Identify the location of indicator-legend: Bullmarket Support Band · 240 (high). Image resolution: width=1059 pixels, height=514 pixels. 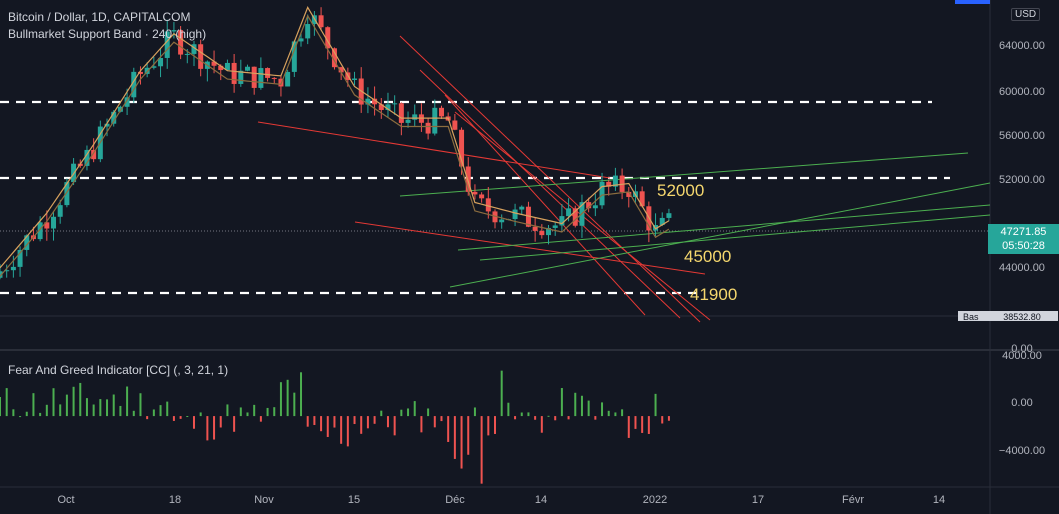
(107, 34).